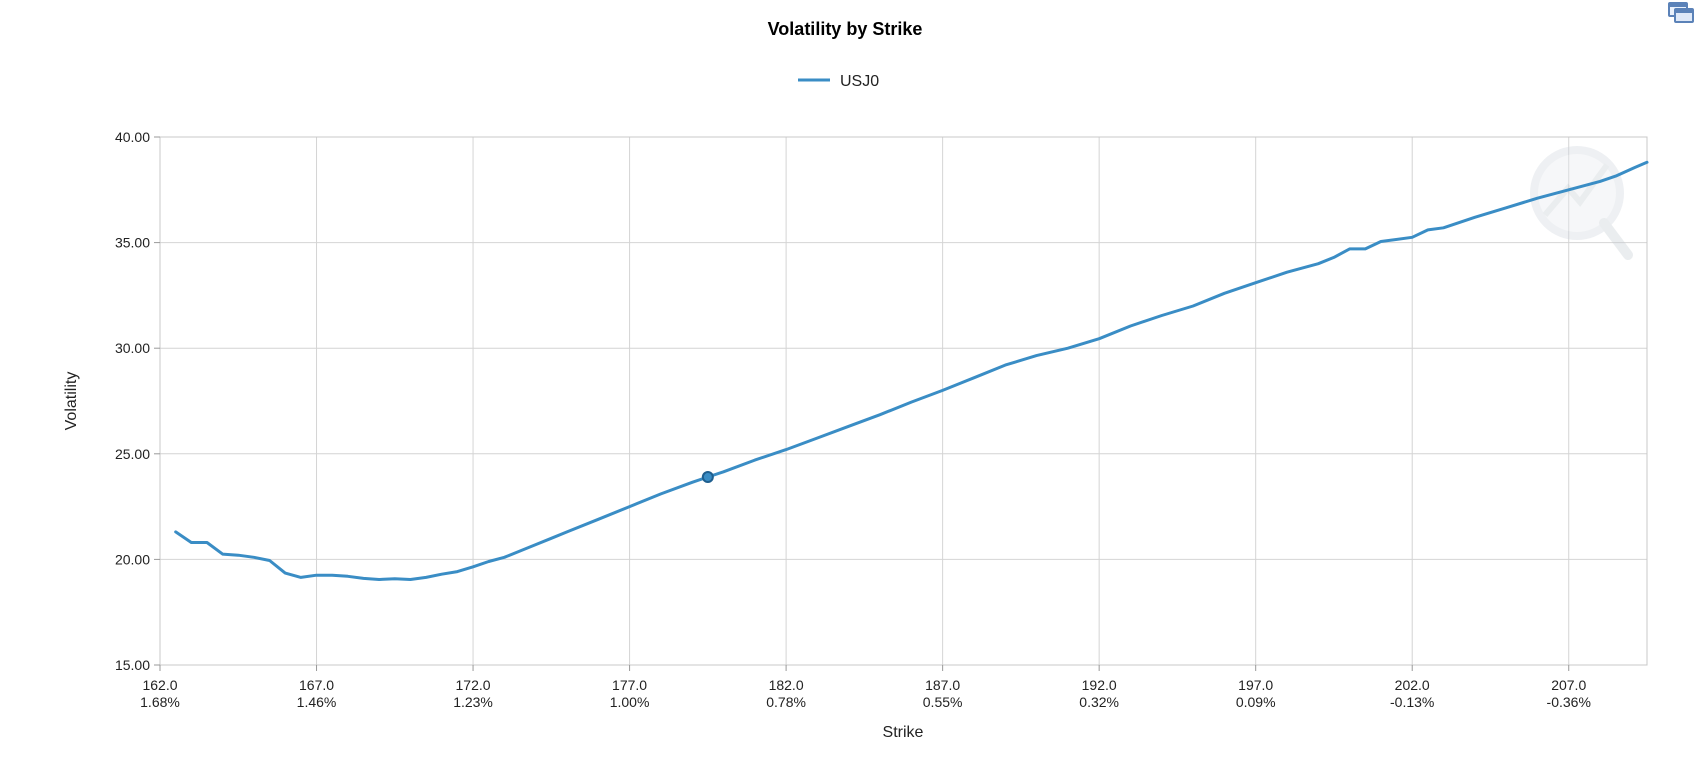 This screenshot has width=1702, height=759. What do you see at coordinates (159, 685) in the screenshot?
I see `x-tick-label: 162.0` at bounding box center [159, 685].